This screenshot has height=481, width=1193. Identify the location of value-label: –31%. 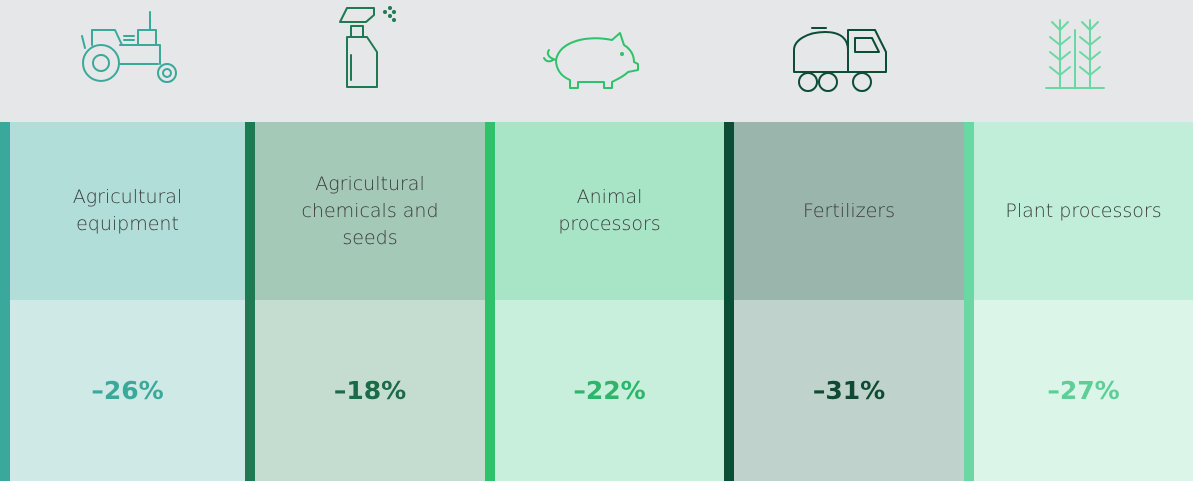
(849, 390).